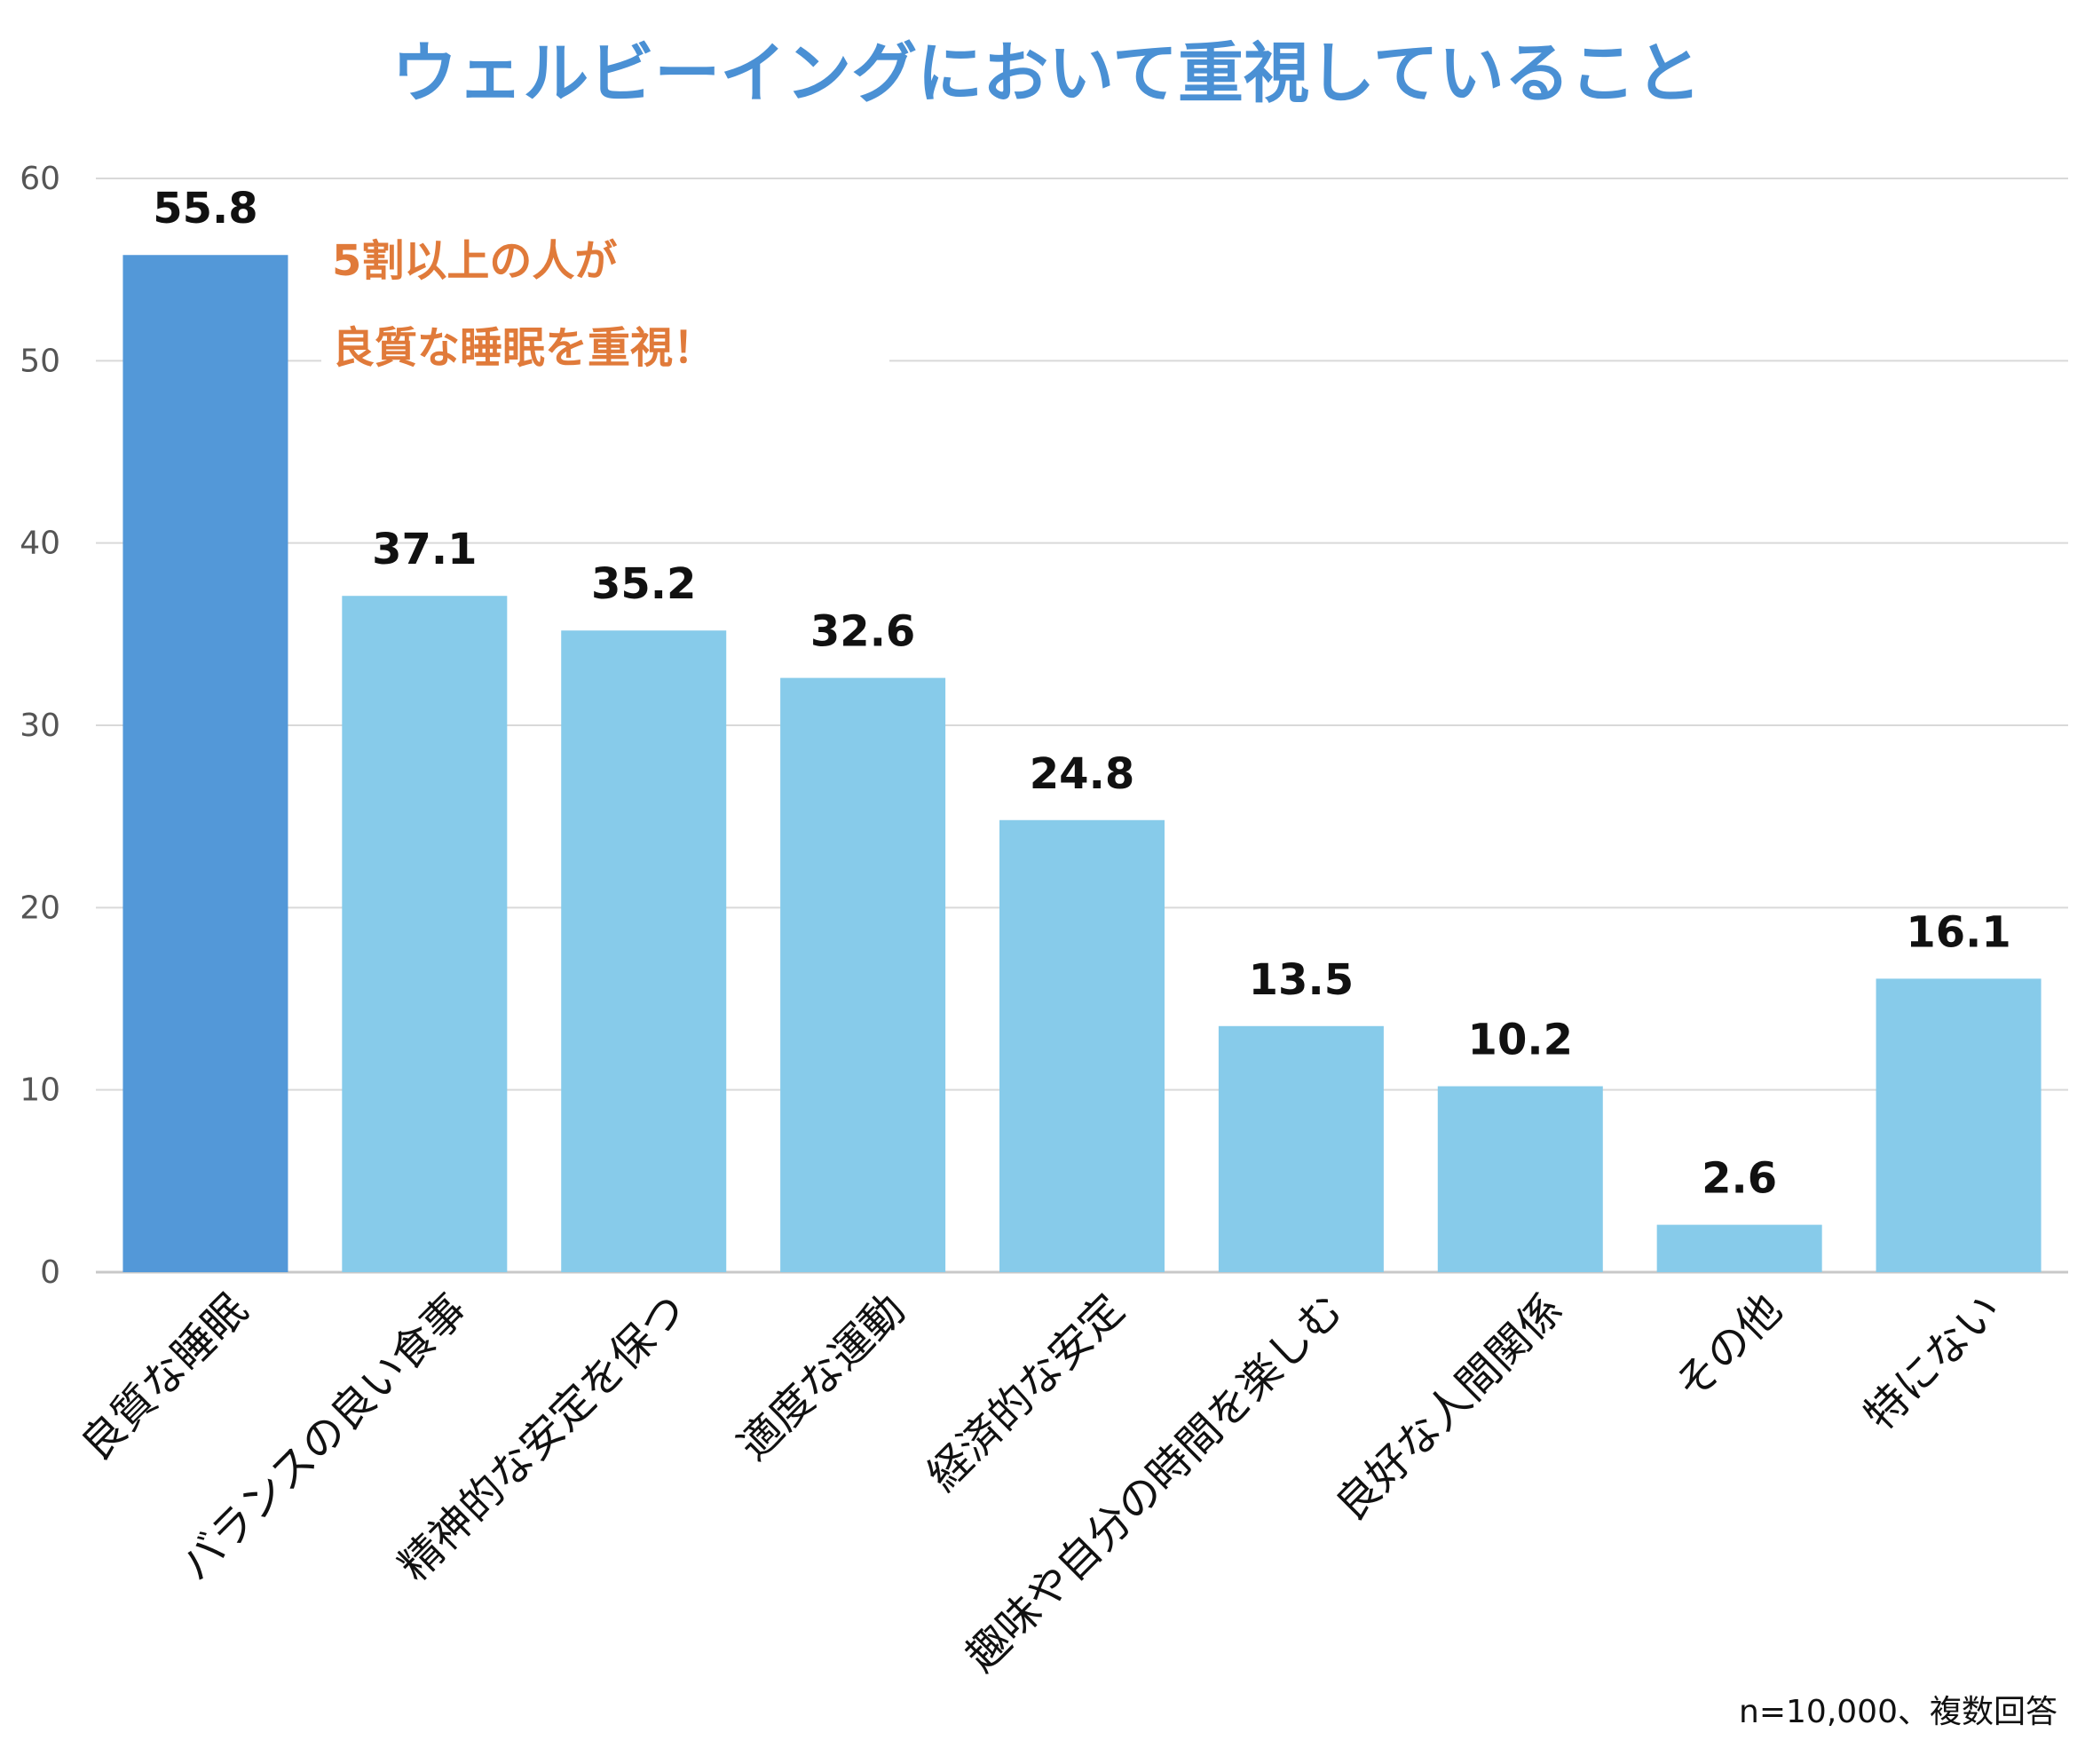  What do you see at coordinates (40, 908) in the screenshot?
I see `y-tick-label: 20` at bounding box center [40, 908].